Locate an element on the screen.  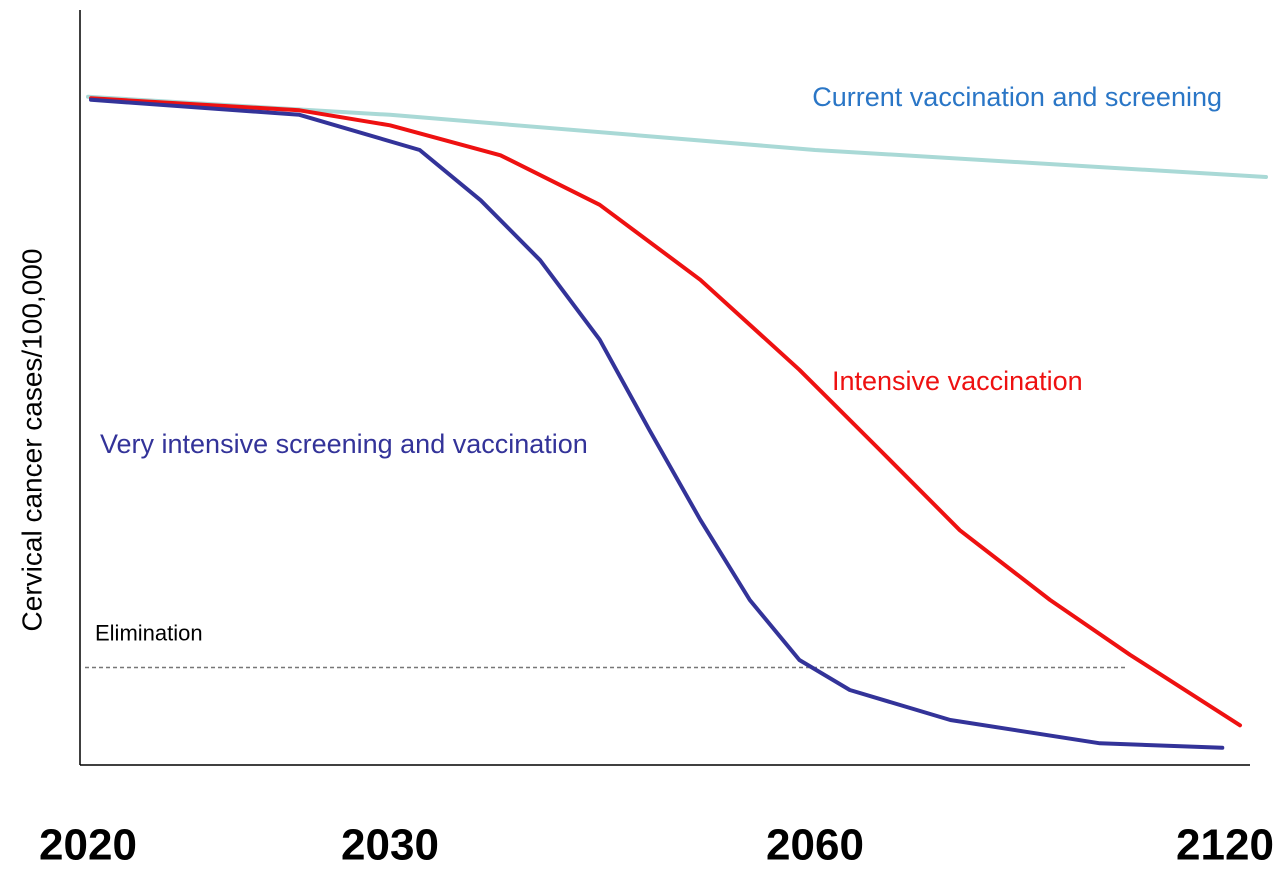
x-tick-label: 2020 is located at coordinates (88, 845).